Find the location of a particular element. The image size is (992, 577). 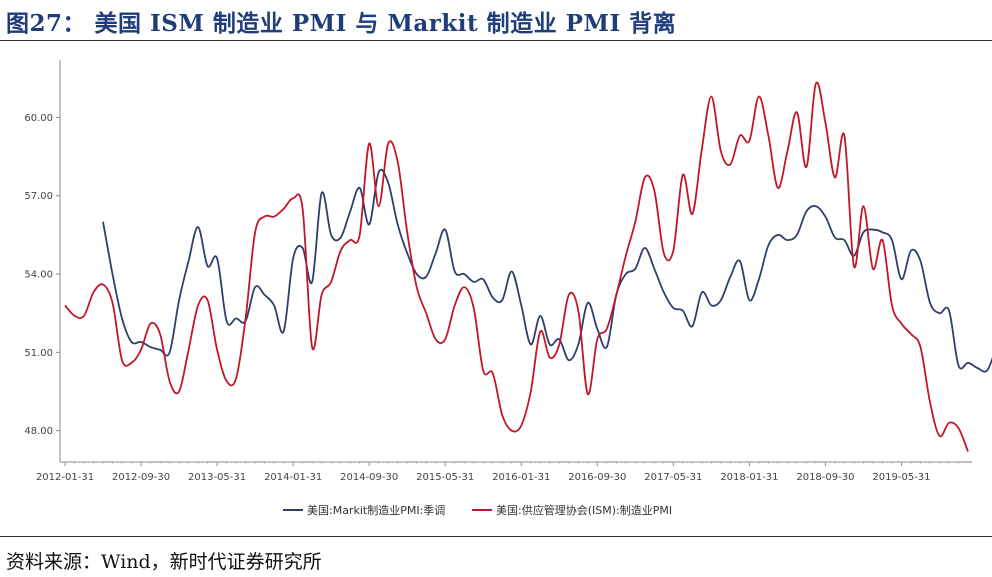

x-tick-label: 2015-05-31 is located at coordinates (445, 477).